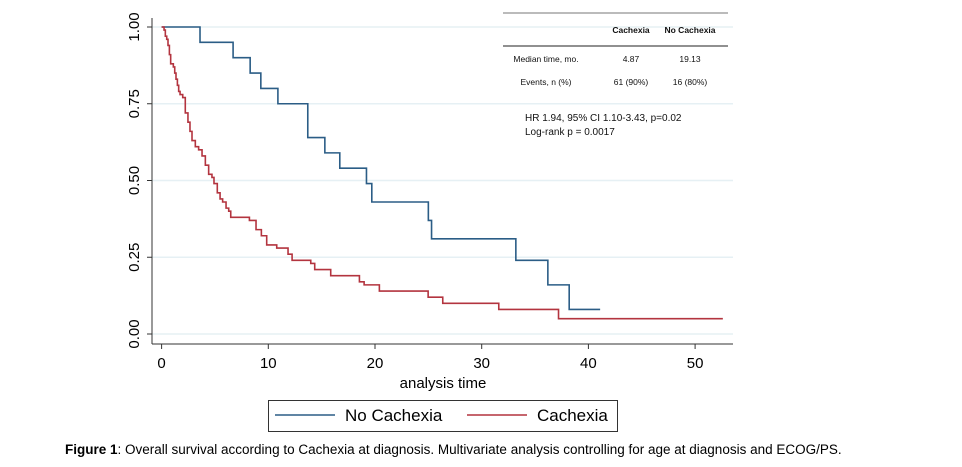 The width and height of the screenshot is (962, 467). Describe the element at coordinates (394, 415) in the screenshot. I see `legend-label-no-cachexia: No Cachexia` at that location.